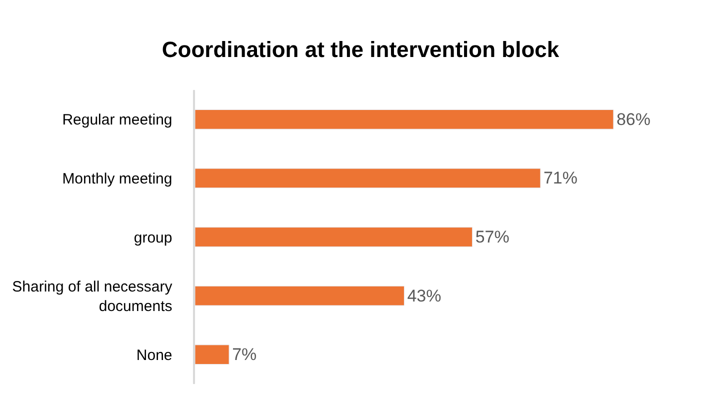  Describe the element at coordinates (633, 119) in the screenshot. I see `data-label: 86%` at that location.